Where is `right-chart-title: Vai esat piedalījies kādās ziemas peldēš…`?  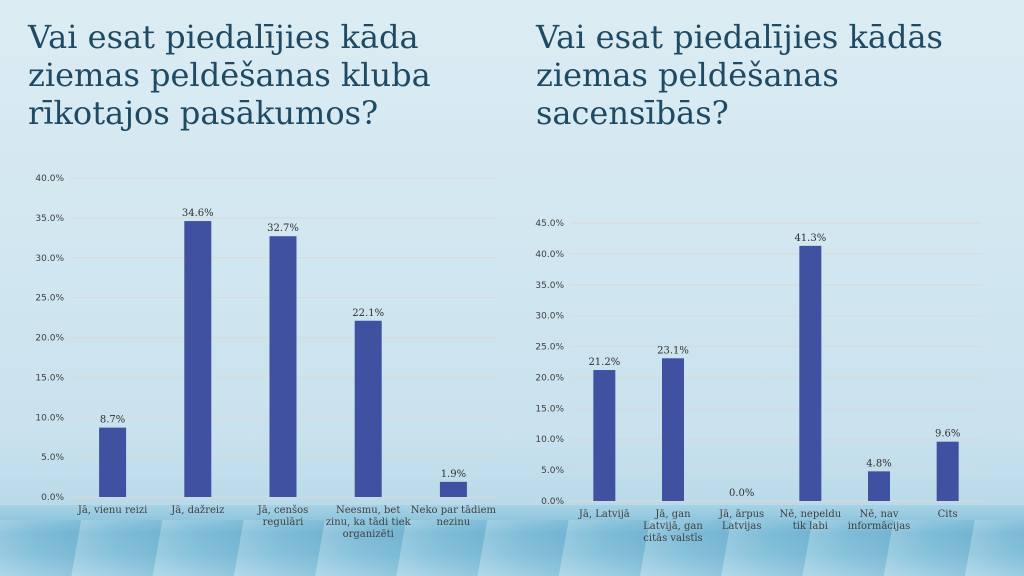 right-chart-title: Vai esat piedalījies kādās ziemas peldēš… is located at coordinates (739, 75).